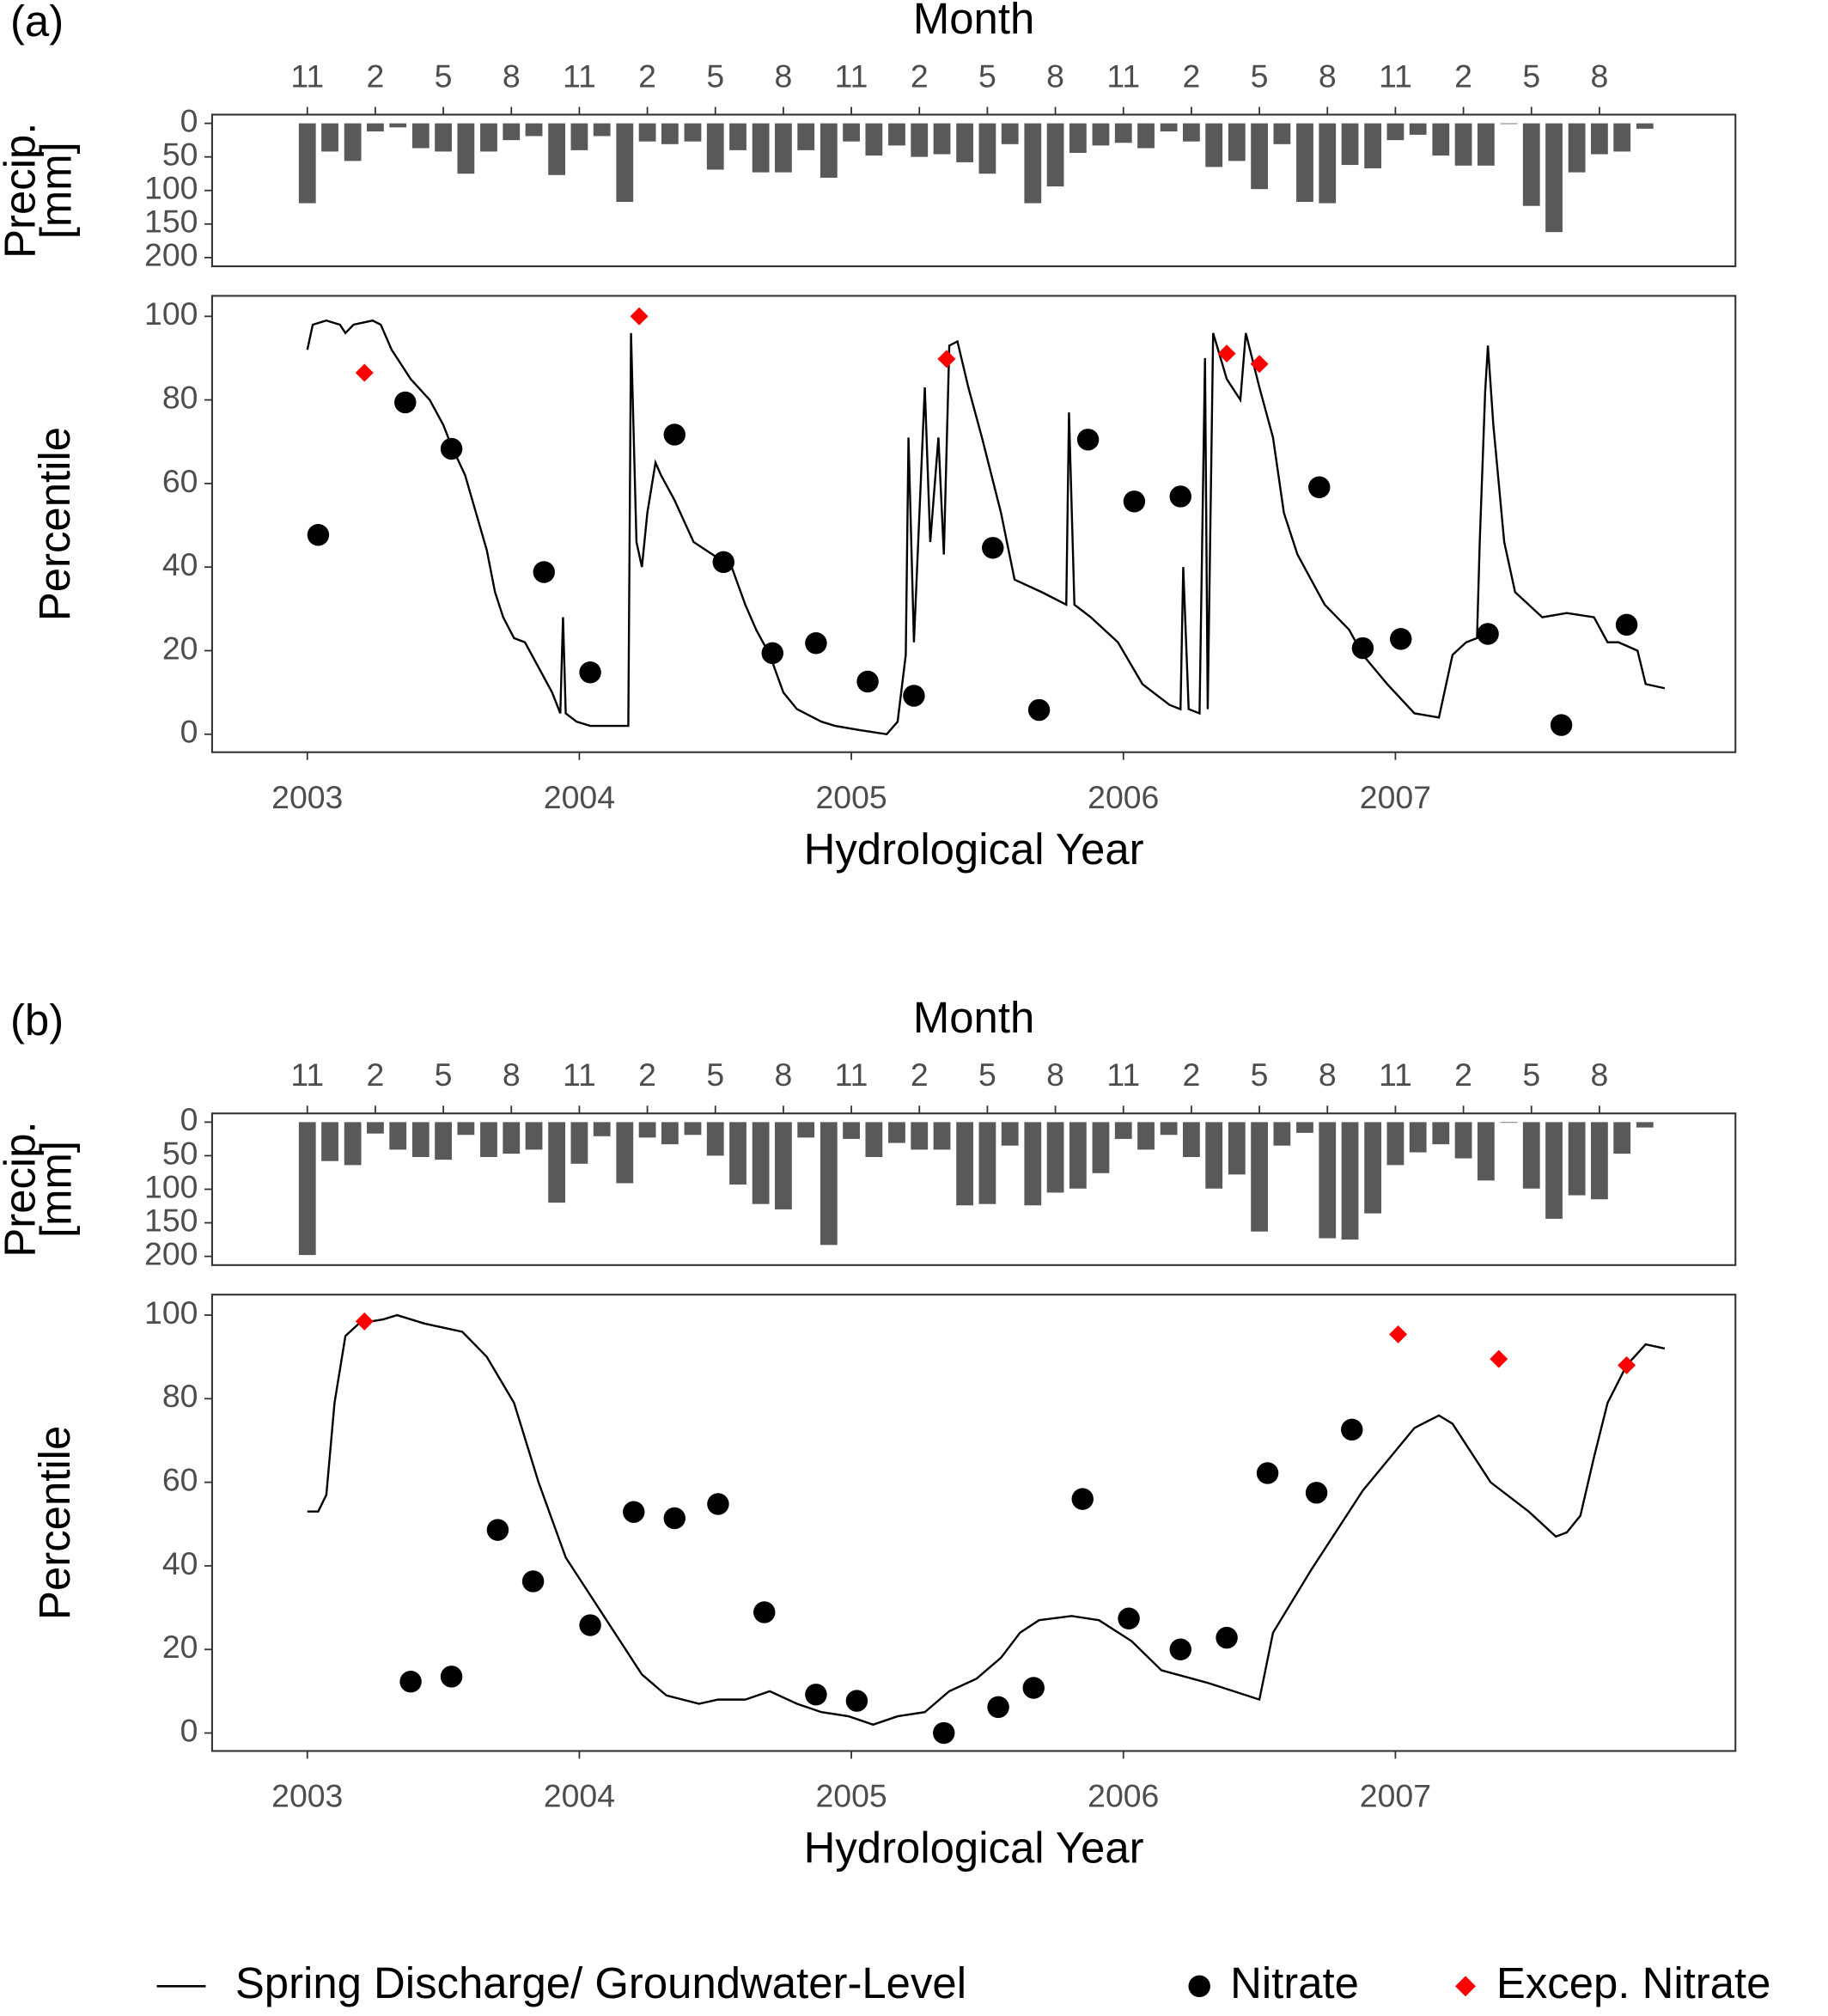 This screenshot has width=1828, height=2016. Describe the element at coordinates (1395, 1796) in the screenshot. I see `x-tick-label: 2007` at that location.